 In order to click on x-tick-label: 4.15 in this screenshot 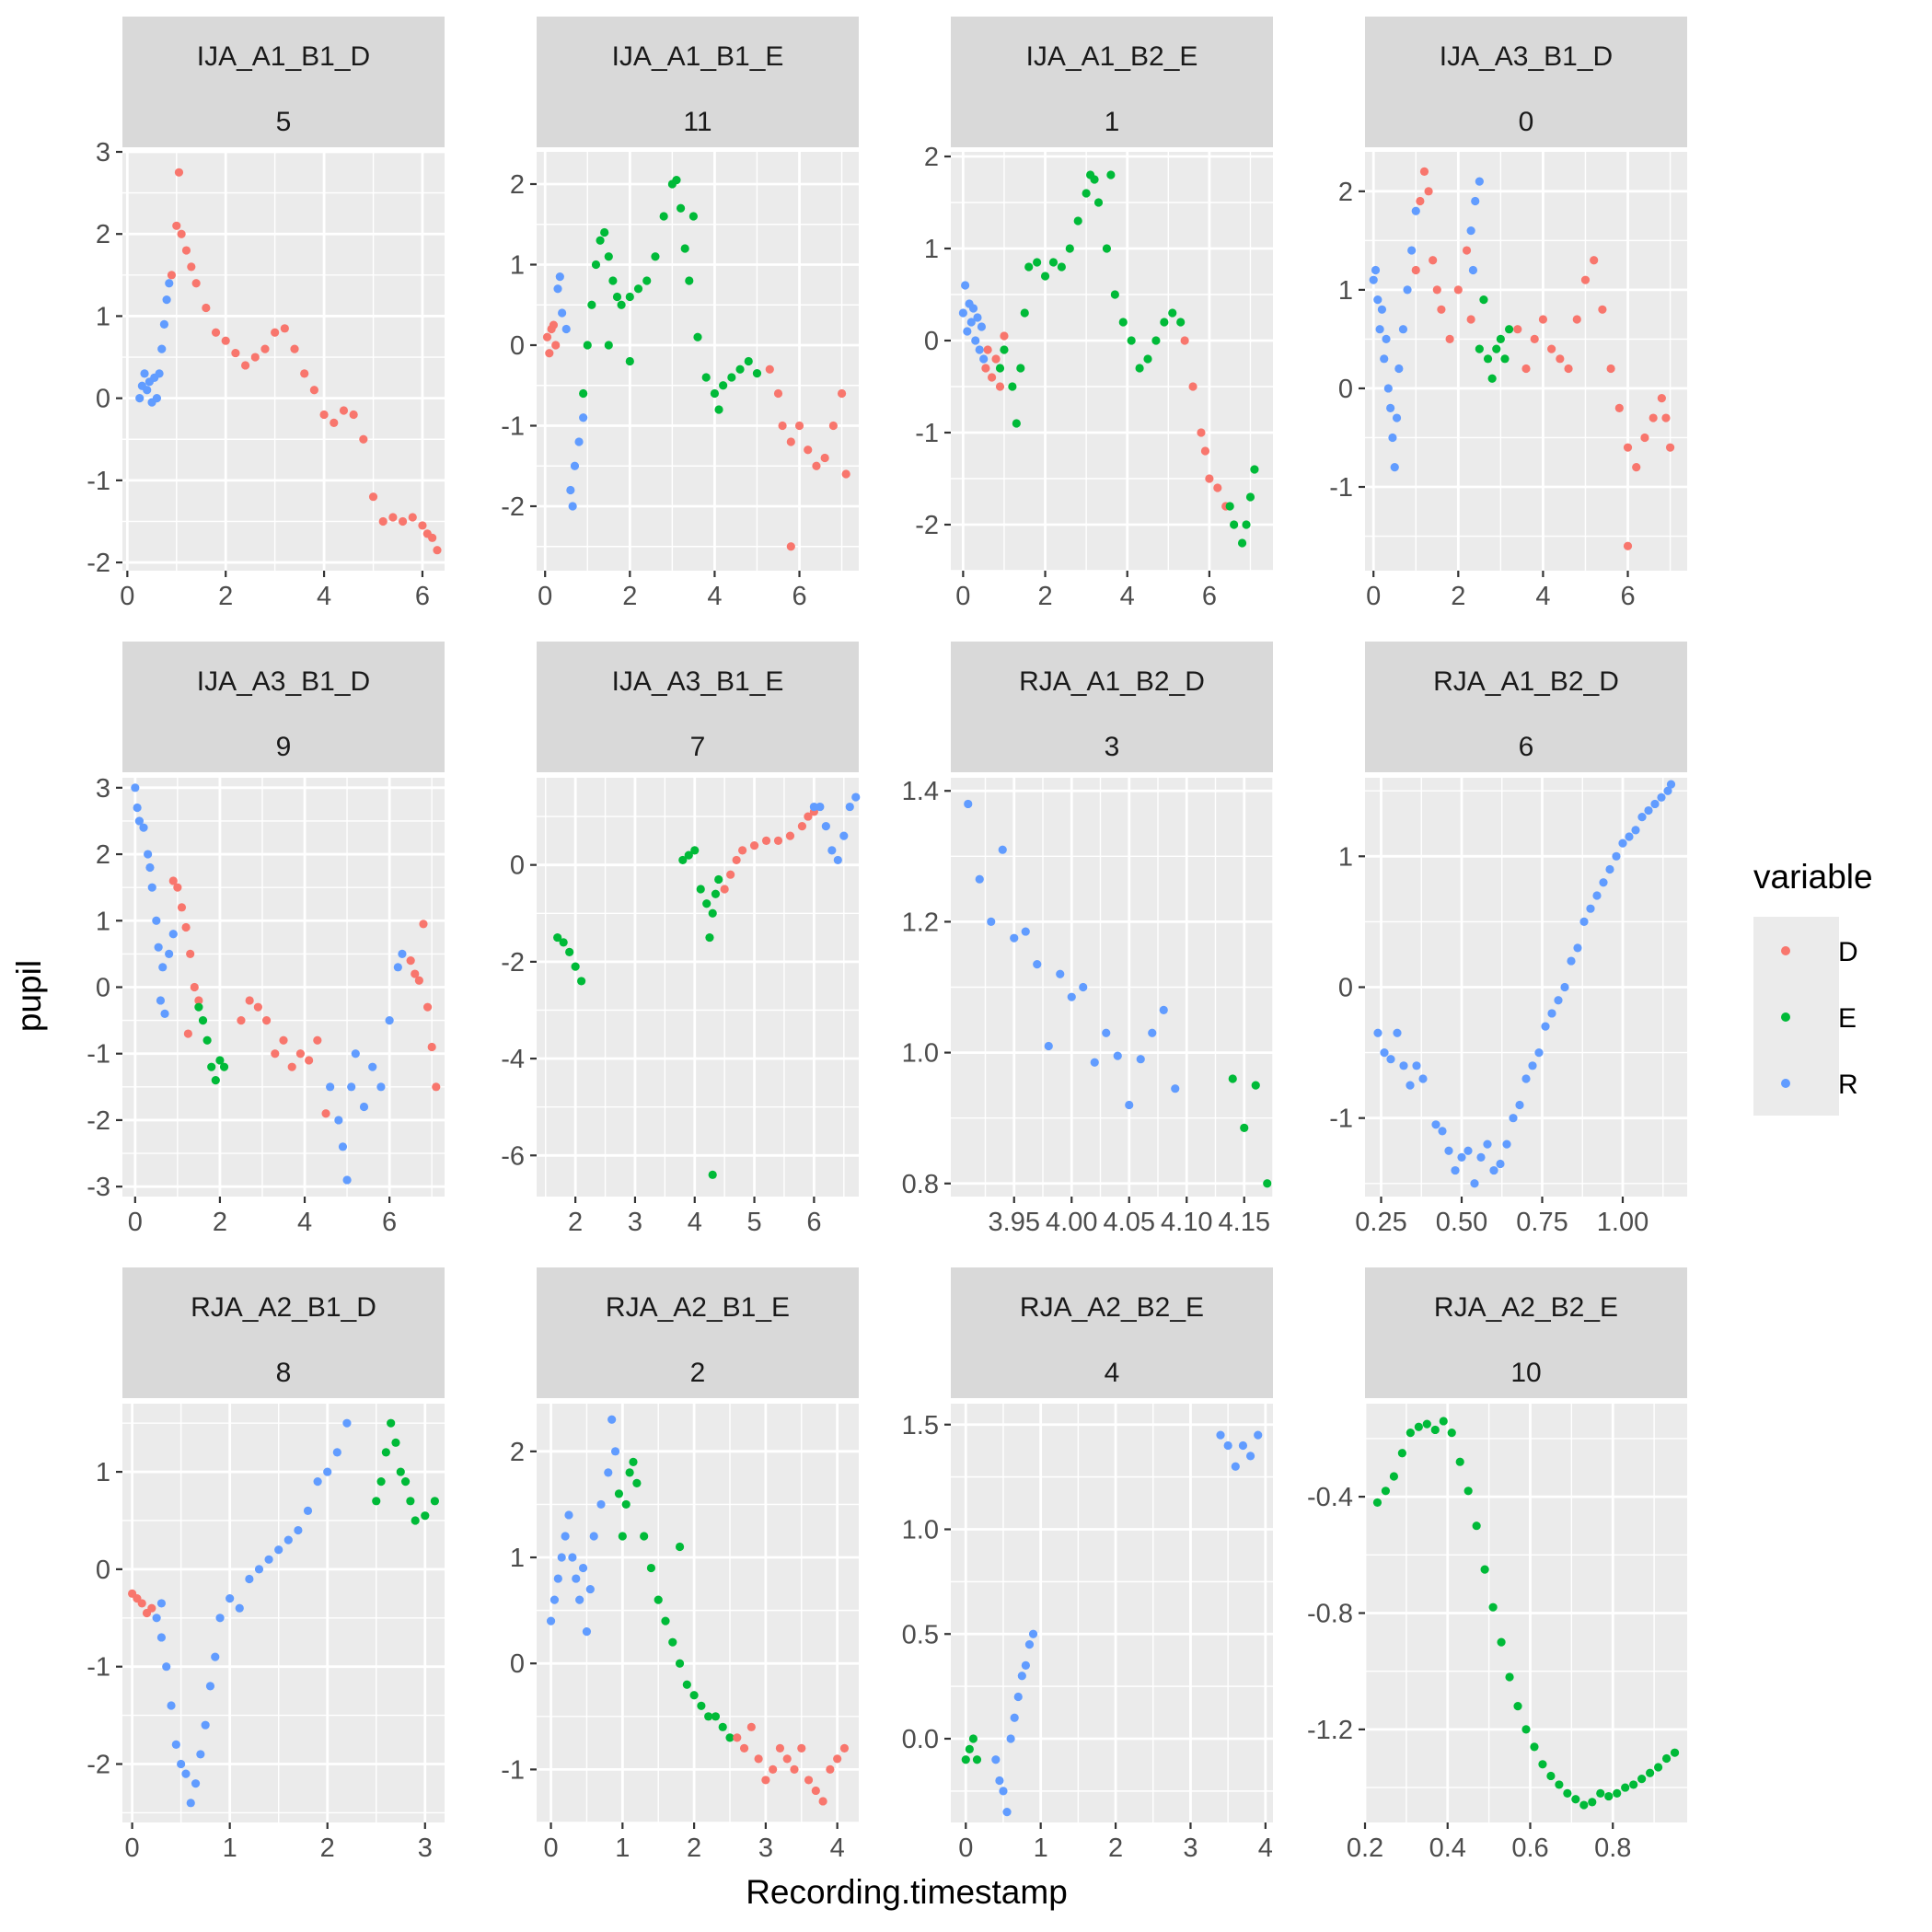, I will do `click(1245, 1222)`.